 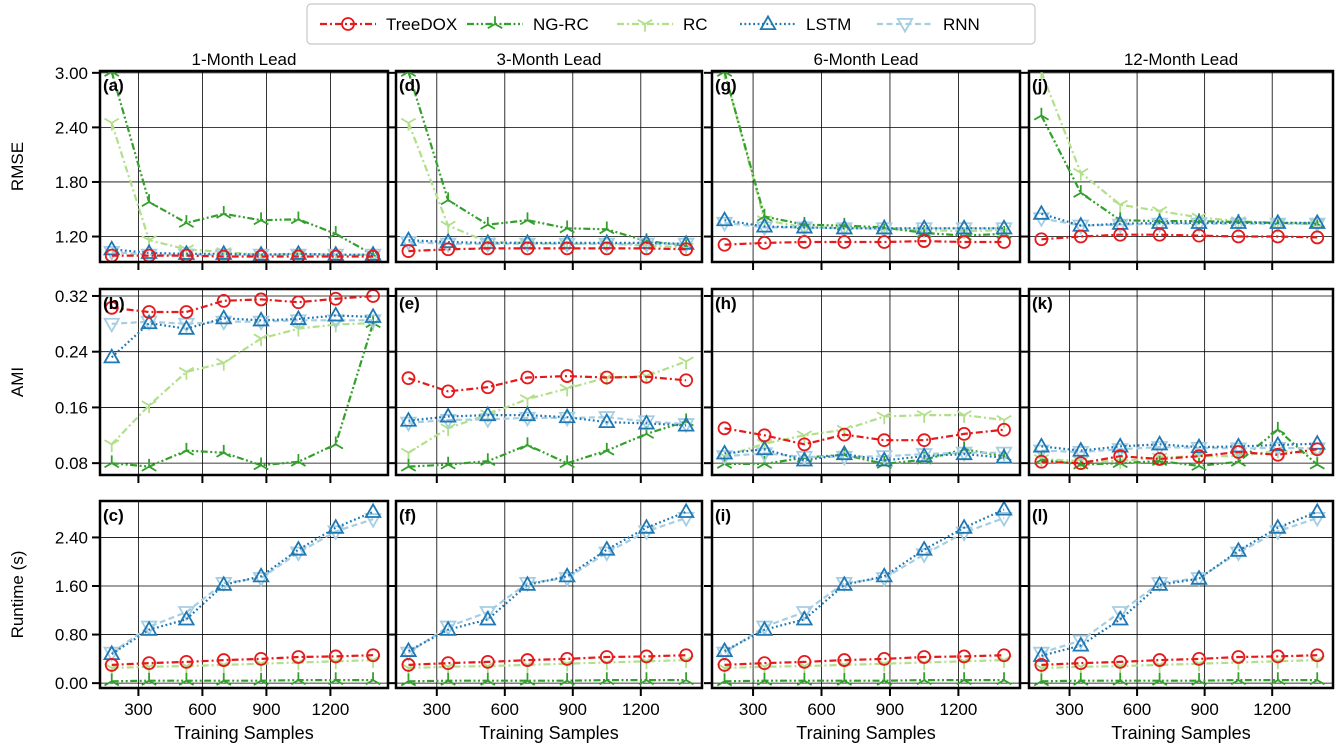 I want to click on panel-label: (h), so click(x=726, y=303).